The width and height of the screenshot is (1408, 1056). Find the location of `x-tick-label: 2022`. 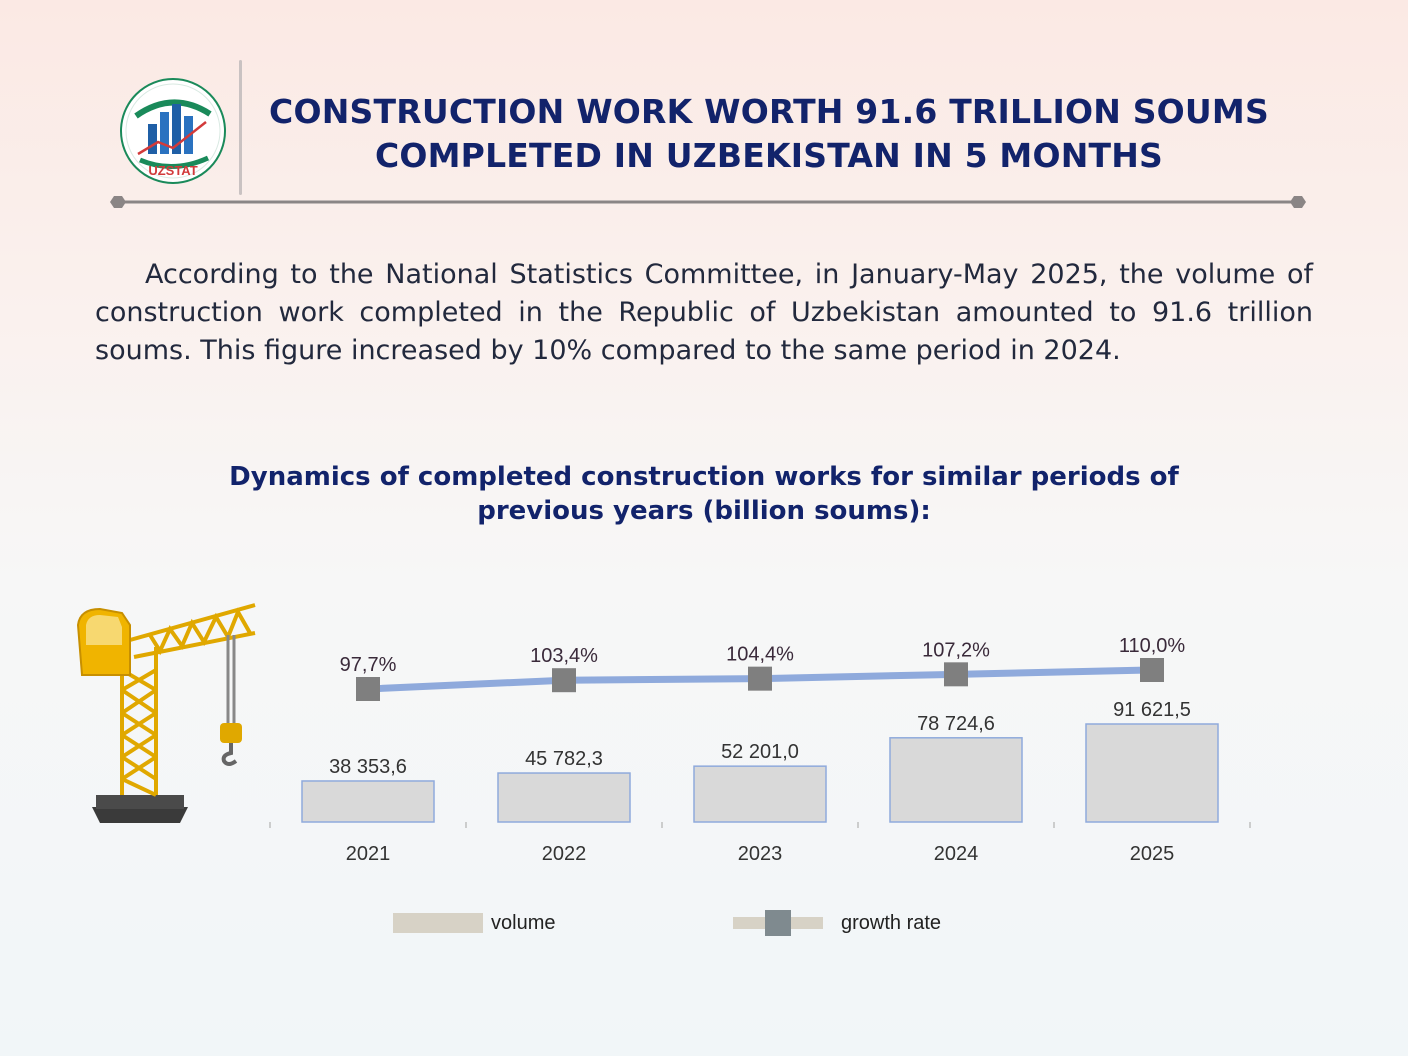

x-tick-label: 2022 is located at coordinates (564, 854).